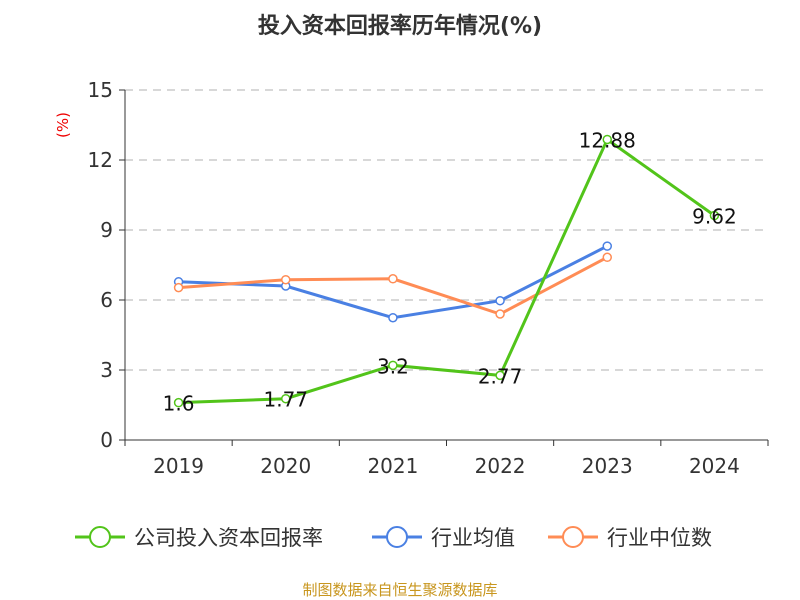 The height and width of the screenshot is (600, 800). I want to click on x-tick-label: 2022, so click(500, 466).